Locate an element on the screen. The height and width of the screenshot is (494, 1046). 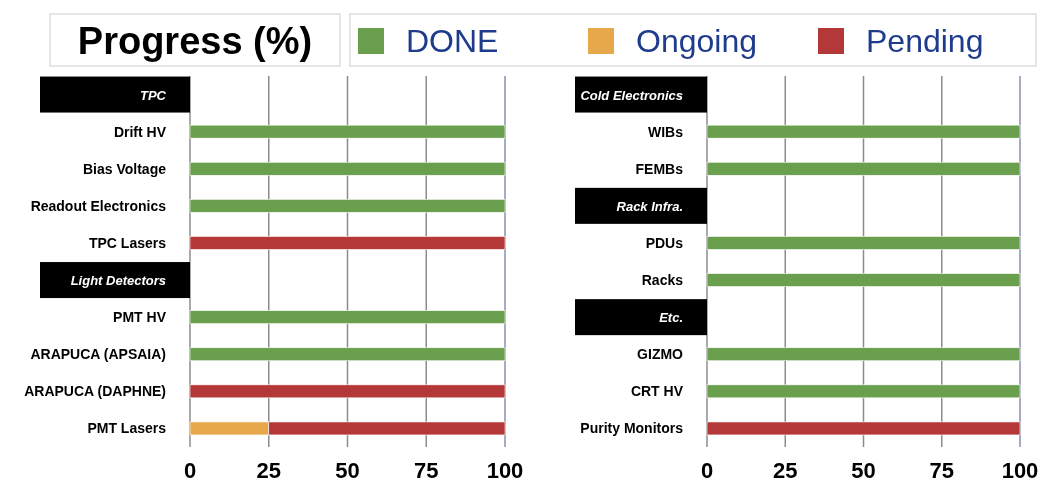
y-tick-label: Readout Electronics is located at coordinates (98, 205).